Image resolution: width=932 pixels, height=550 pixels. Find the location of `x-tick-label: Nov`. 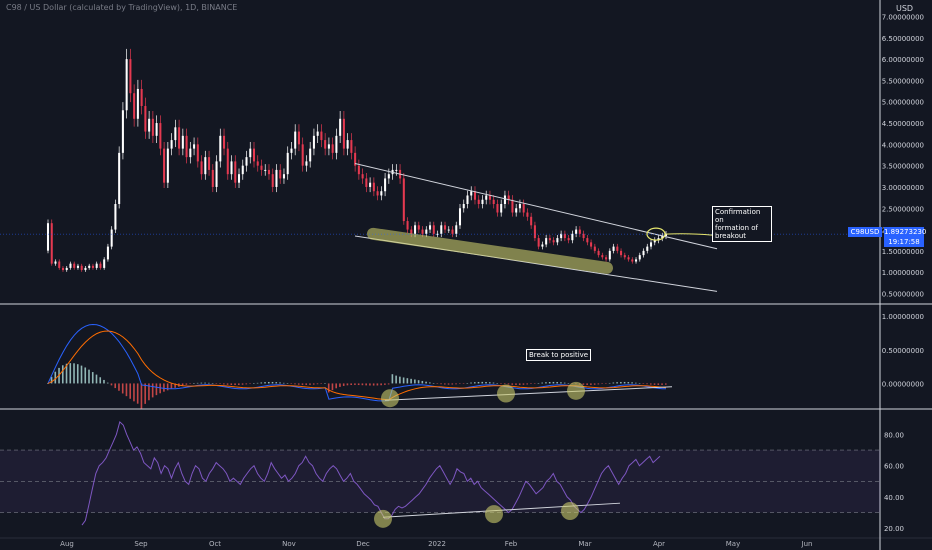

x-tick-label: Nov is located at coordinates (289, 544).